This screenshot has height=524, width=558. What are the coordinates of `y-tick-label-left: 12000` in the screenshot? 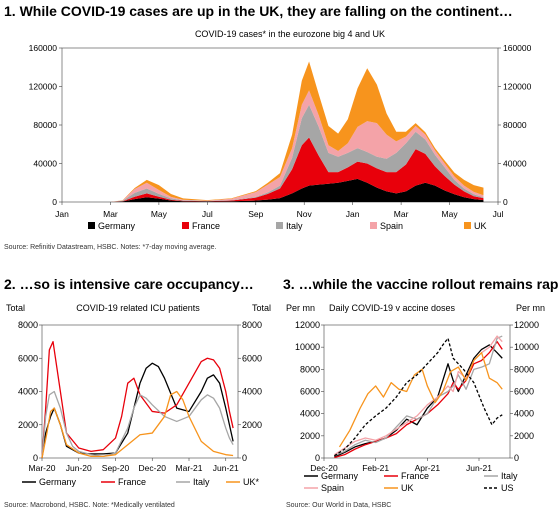 It's located at (307, 325).